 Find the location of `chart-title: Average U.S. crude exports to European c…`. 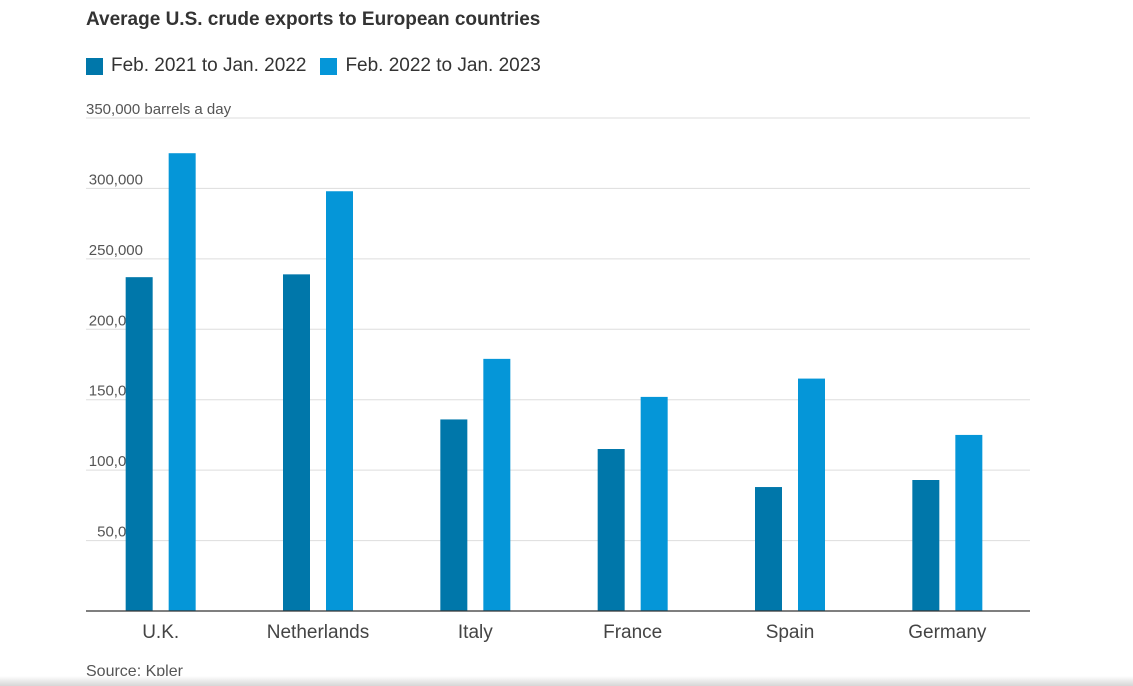

chart-title: Average U.S. crude exports to European c… is located at coordinates (313, 19).